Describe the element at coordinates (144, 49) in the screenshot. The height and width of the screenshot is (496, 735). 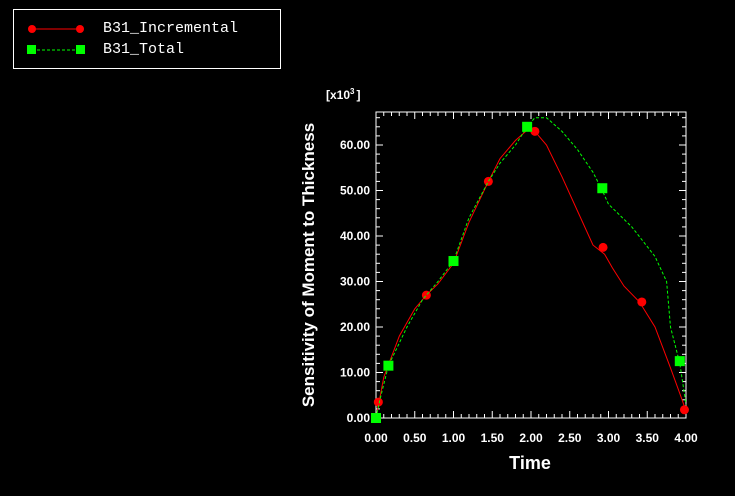
I see `legend-label-total: B31_Total` at that location.